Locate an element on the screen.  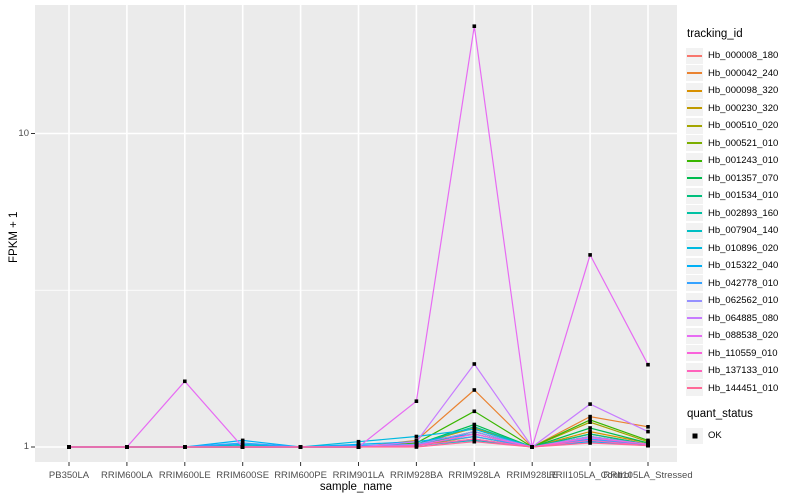
legend-row: Hb_000008_180 is located at coordinates (742, 56).